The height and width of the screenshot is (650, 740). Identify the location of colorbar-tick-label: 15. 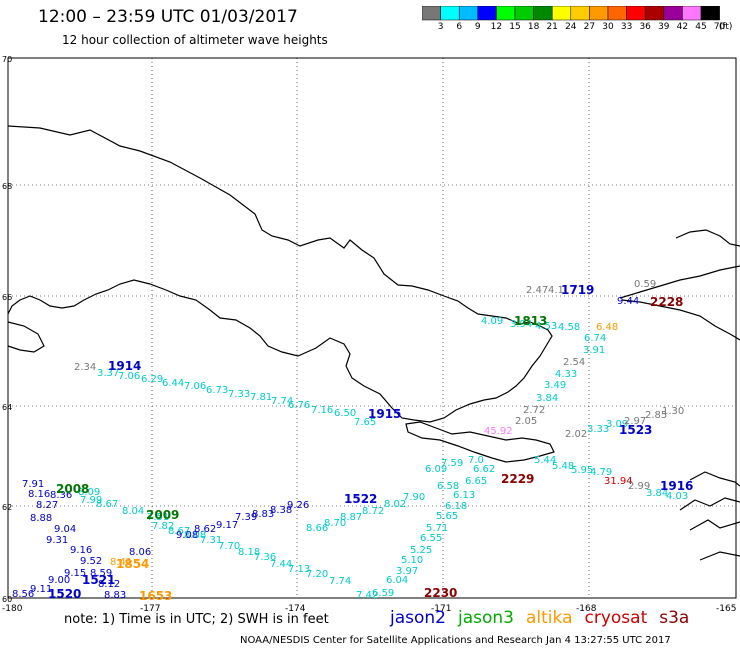
(515, 27).